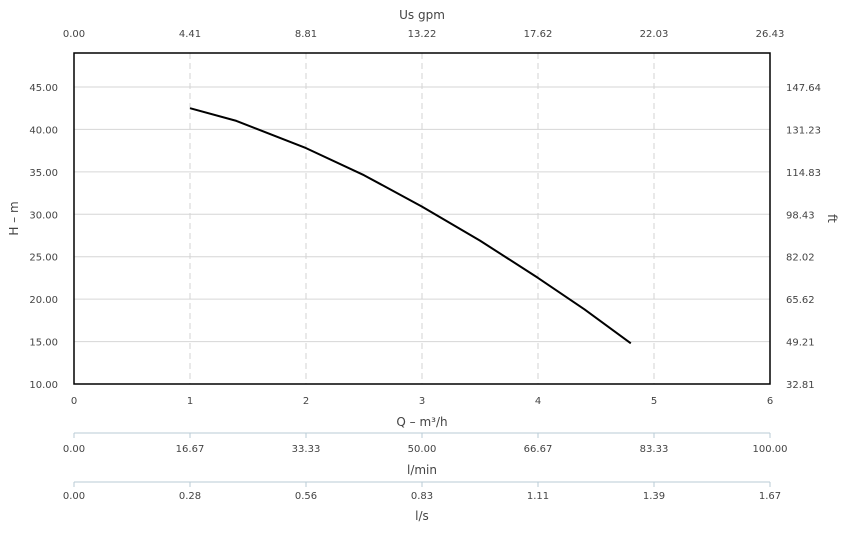  I want to click on x-tick-label: 6, so click(770, 401).